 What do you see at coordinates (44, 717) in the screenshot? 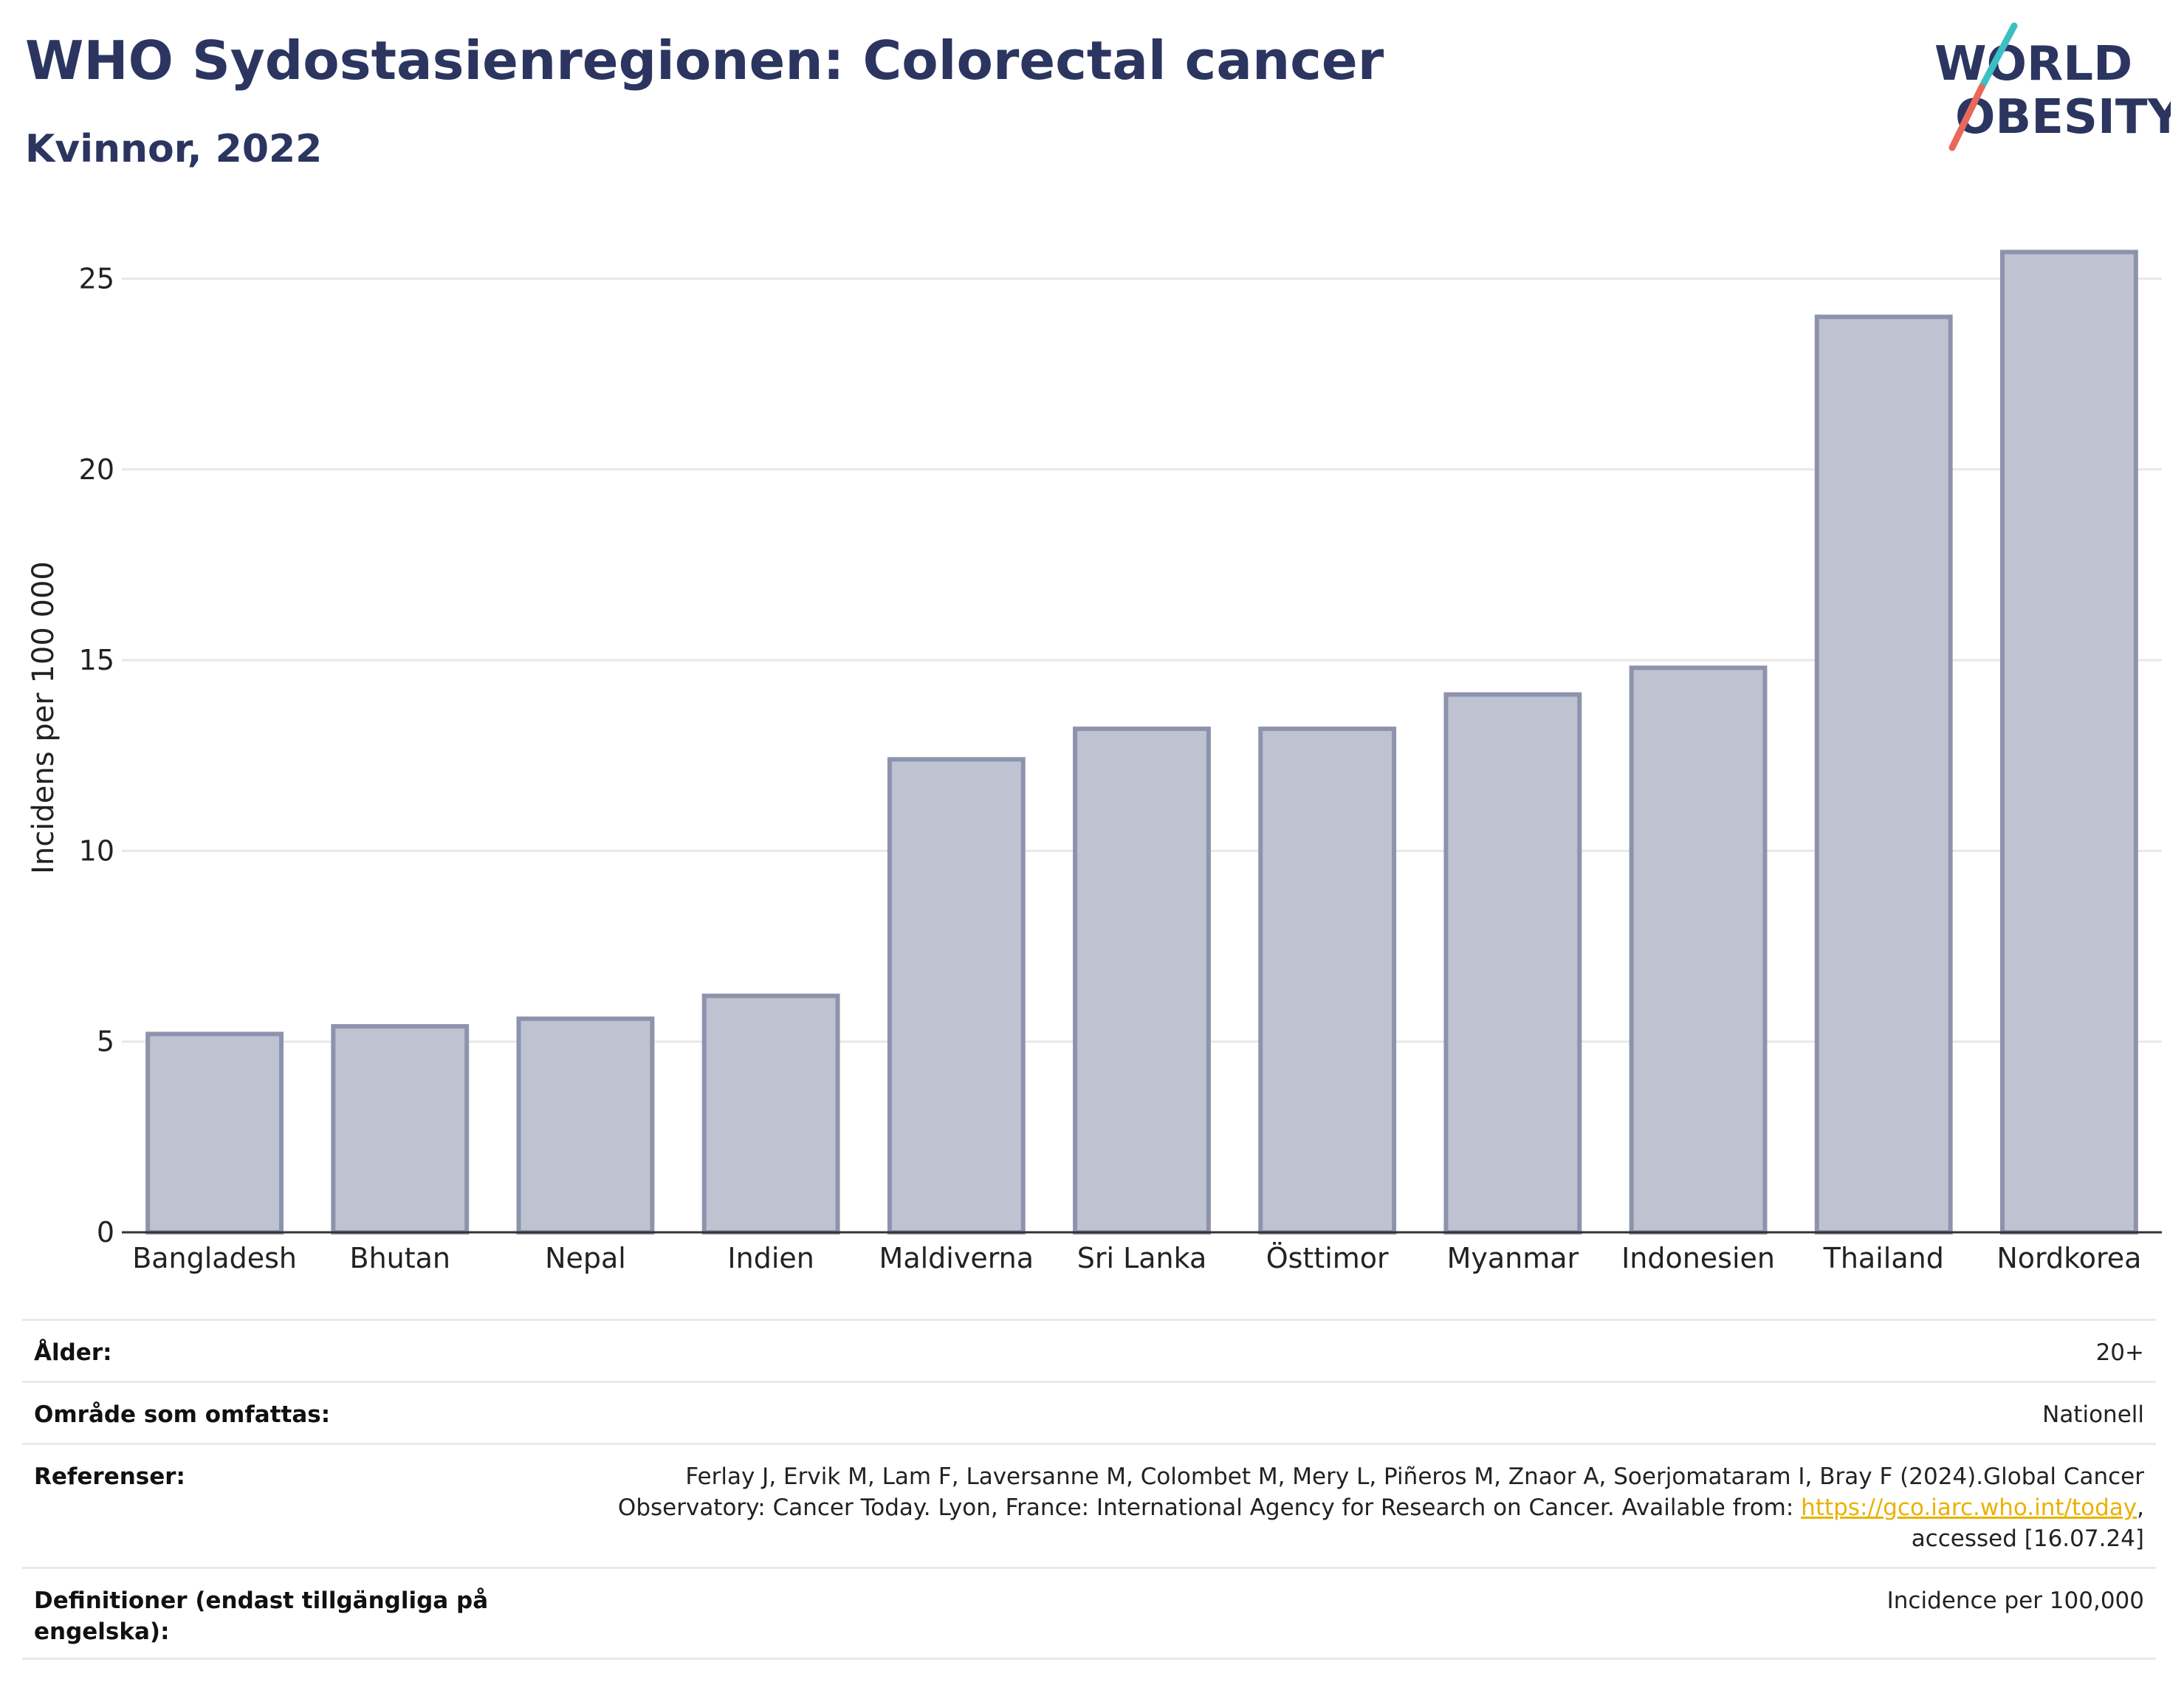
I see `y-axis-title: Incidens per 100 000` at bounding box center [44, 717].